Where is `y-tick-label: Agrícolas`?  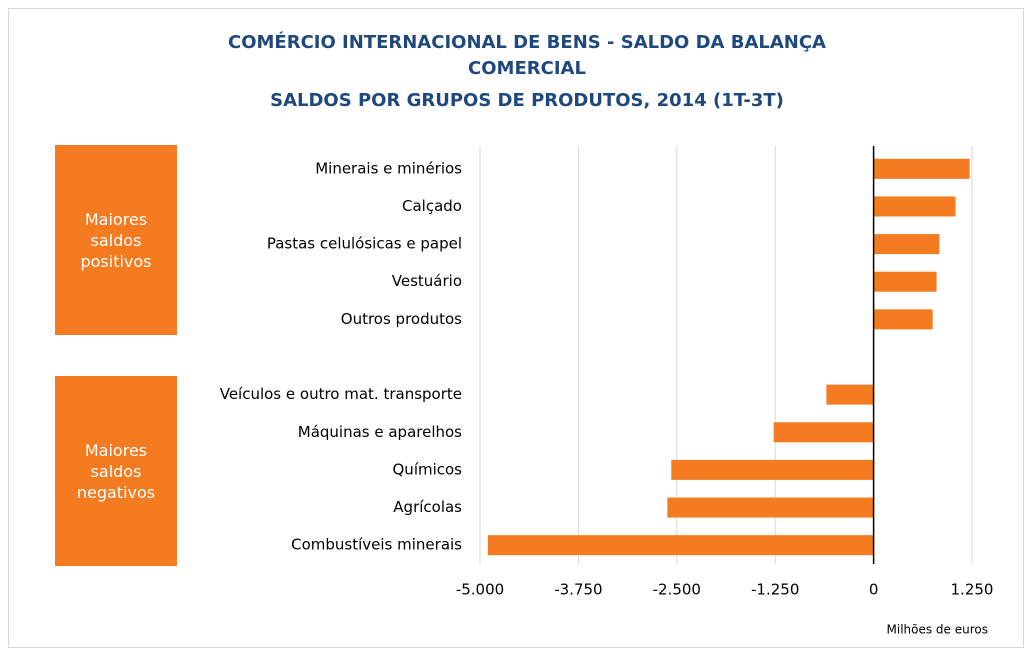
y-tick-label: Agrícolas is located at coordinates (427, 507).